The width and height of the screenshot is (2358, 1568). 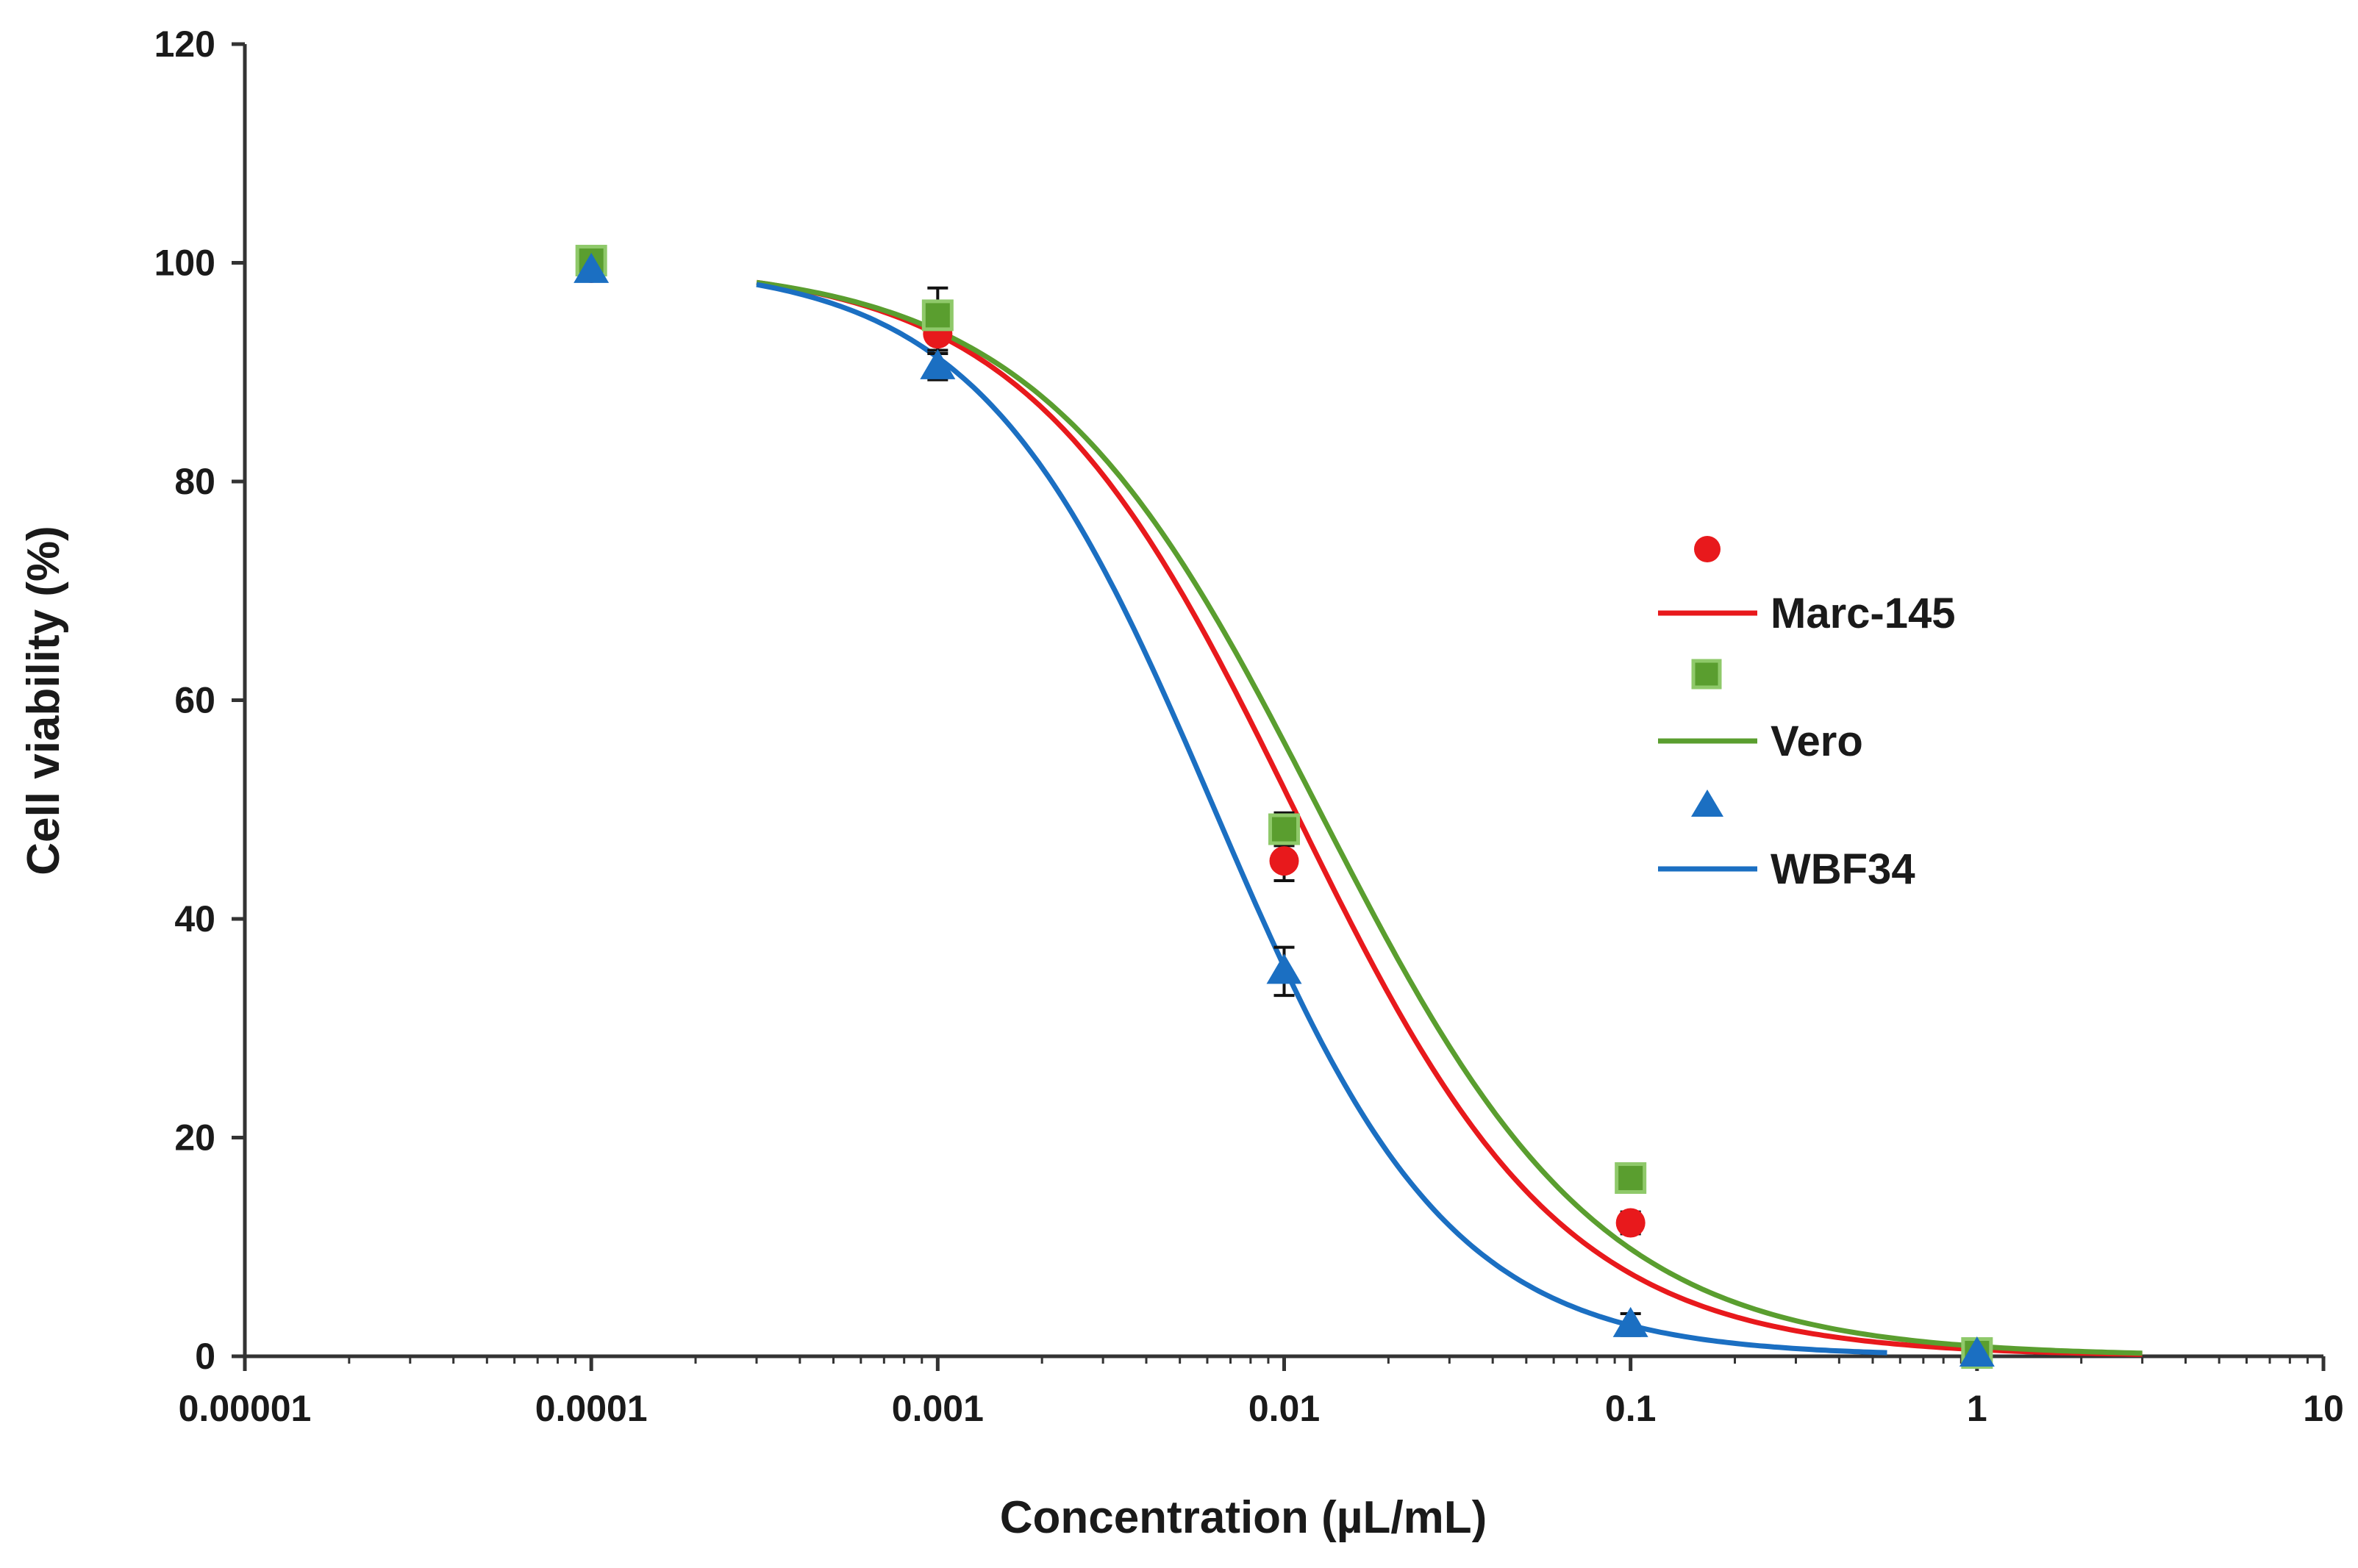 What do you see at coordinates (1706, 674) in the screenshot?
I see `legend-marker-vero` at bounding box center [1706, 674].